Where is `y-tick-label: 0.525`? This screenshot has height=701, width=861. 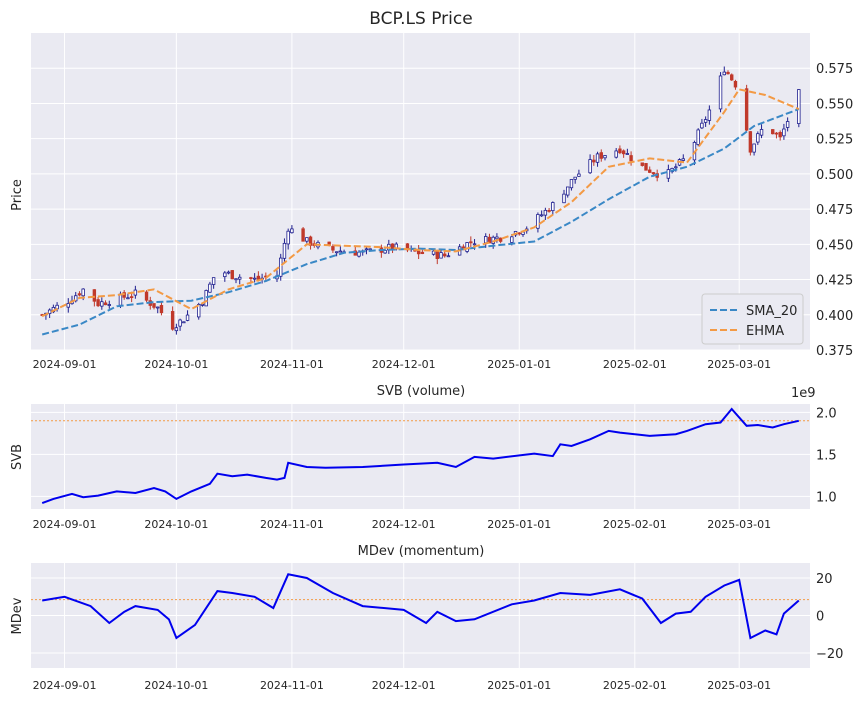 y-tick-label: 0.525 is located at coordinates (834, 140).